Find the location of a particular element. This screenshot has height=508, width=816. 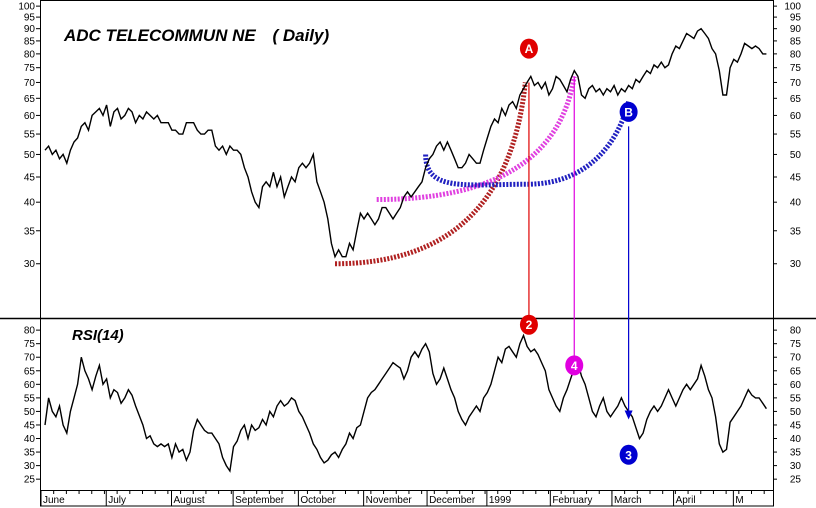

marker-B: B is located at coordinates (628, 111).